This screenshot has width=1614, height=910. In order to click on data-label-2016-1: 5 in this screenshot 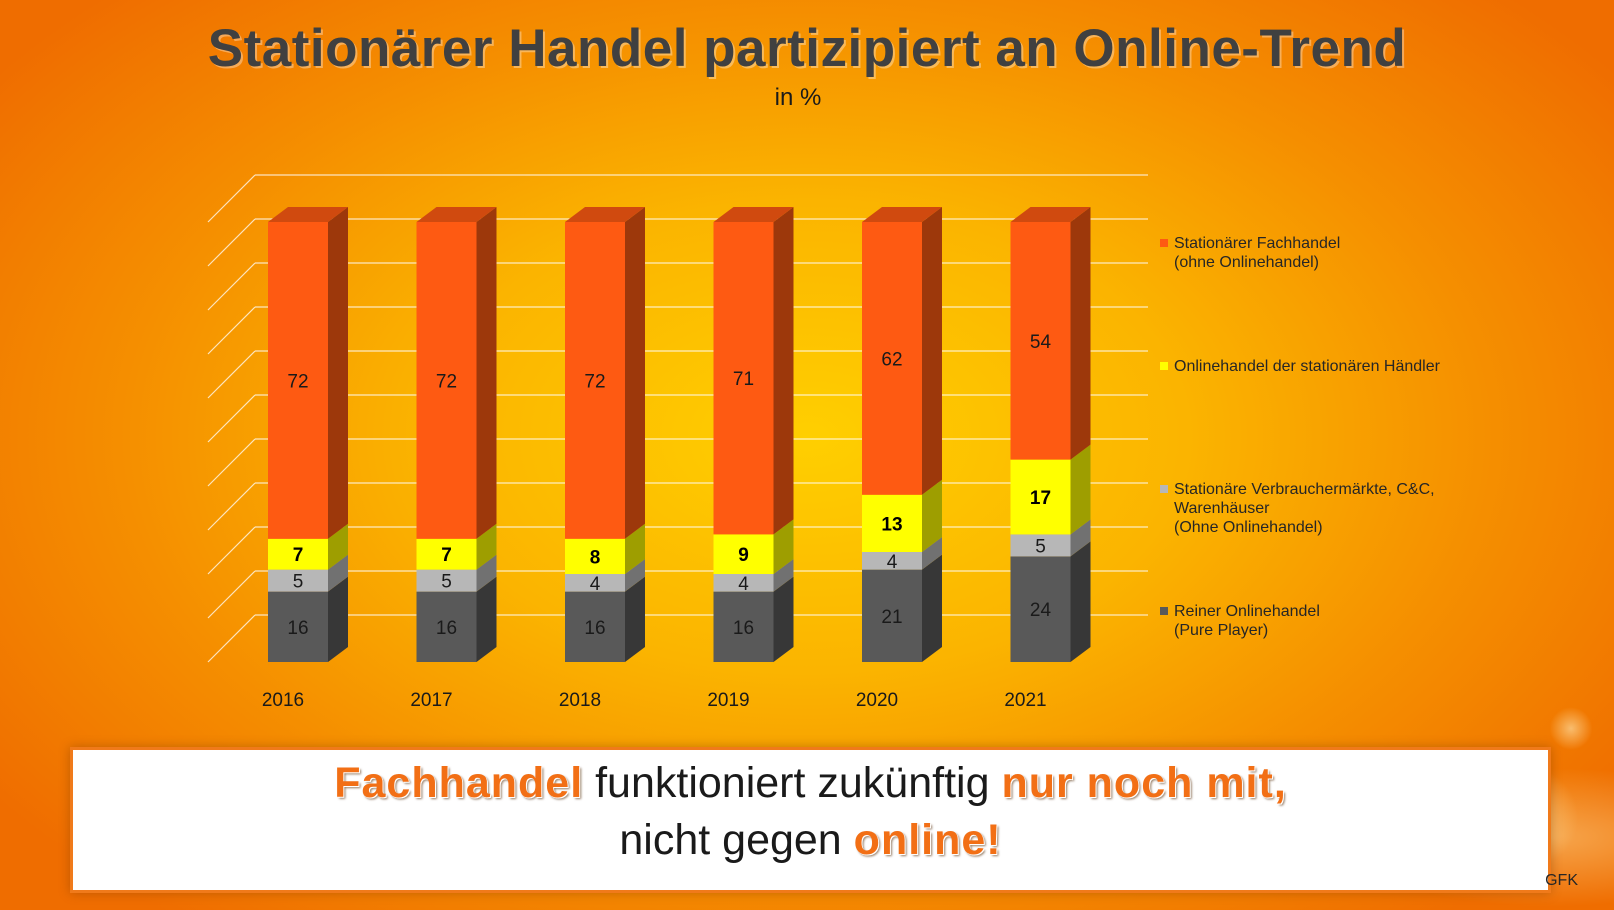, I will do `click(298, 582)`.